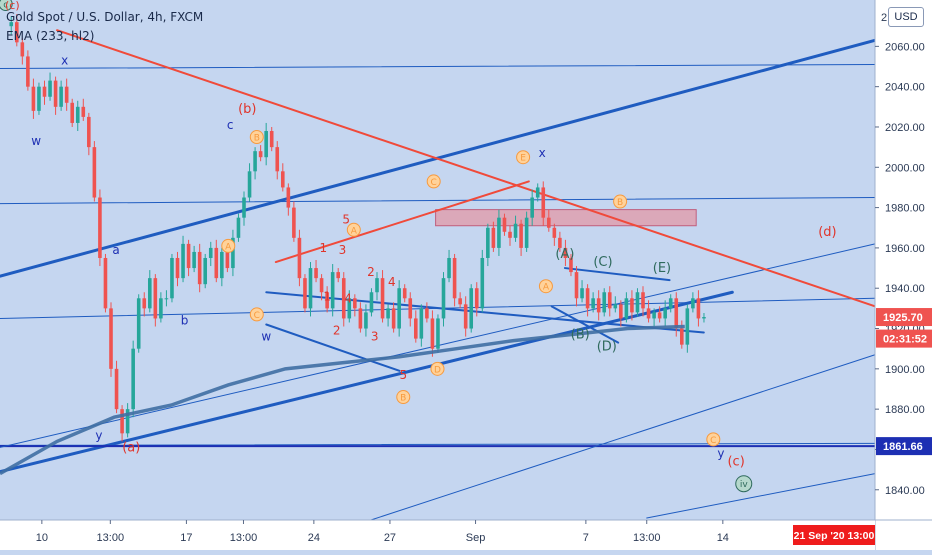 This screenshot has width=932, height=555. I want to click on wave-label: 3, so click(343, 250).